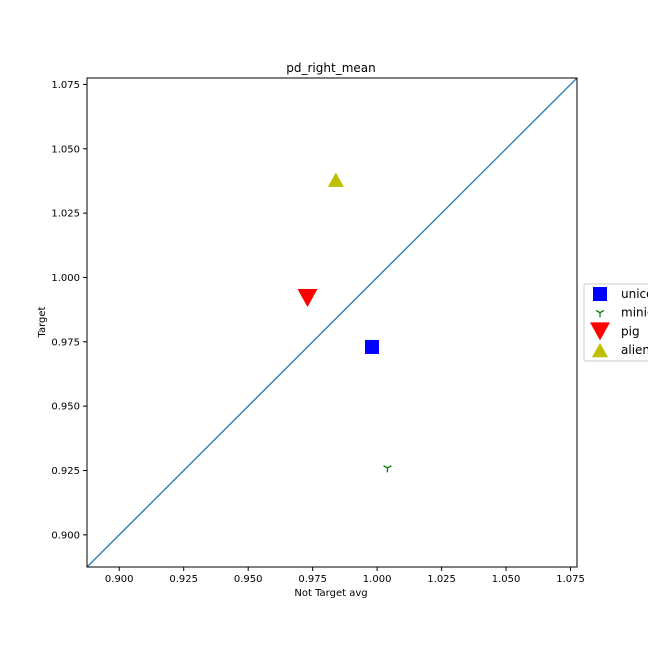 The height and width of the screenshot is (648, 648). What do you see at coordinates (65, 85) in the screenshot?
I see `y-tick-label: 1.075` at bounding box center [65, 85].